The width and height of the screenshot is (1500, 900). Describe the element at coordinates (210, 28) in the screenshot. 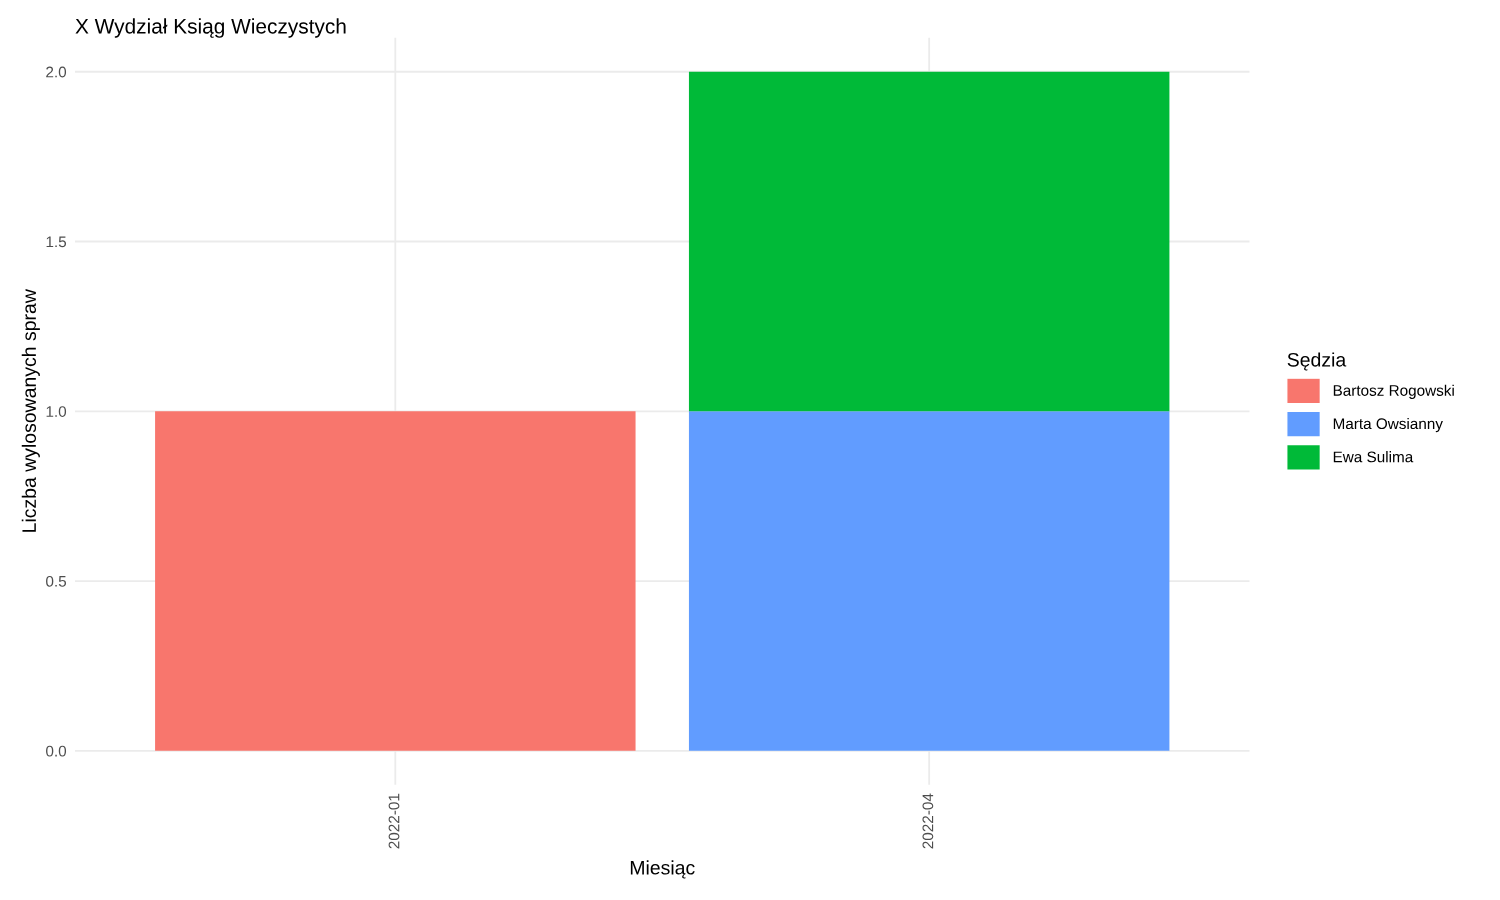

I see `chart-title: X Wydział Ksiąg Wieczystych` at that location.